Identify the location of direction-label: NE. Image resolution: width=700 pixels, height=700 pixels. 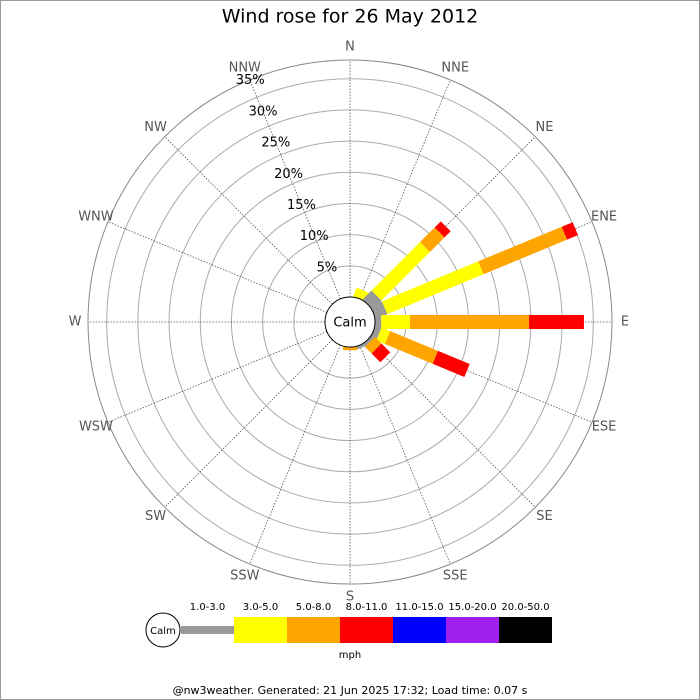
(544, 127).